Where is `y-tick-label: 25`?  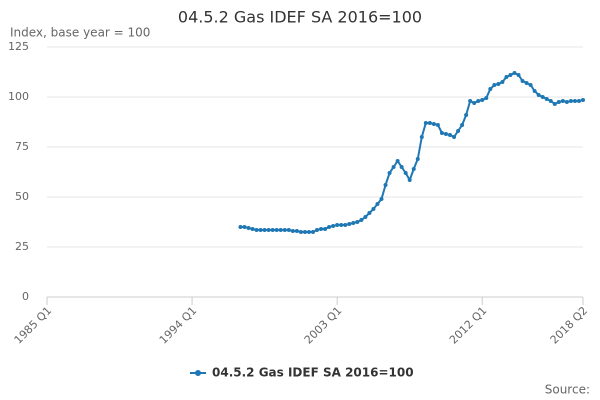
y-tick-label: 25 is located at coordinates (22, 246).